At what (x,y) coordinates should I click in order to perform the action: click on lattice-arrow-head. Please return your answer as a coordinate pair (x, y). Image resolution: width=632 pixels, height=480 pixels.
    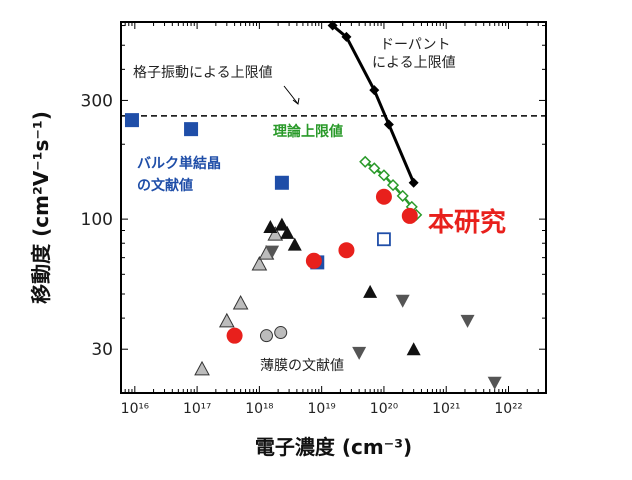
    Looking at the image, I should click on (296, 101).